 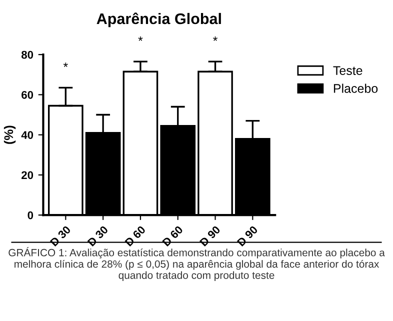 What do you see at coordinates (158, 20) in the screenshot?
I see `chart-title: Aparência Global` at bounding box center [158, 20].